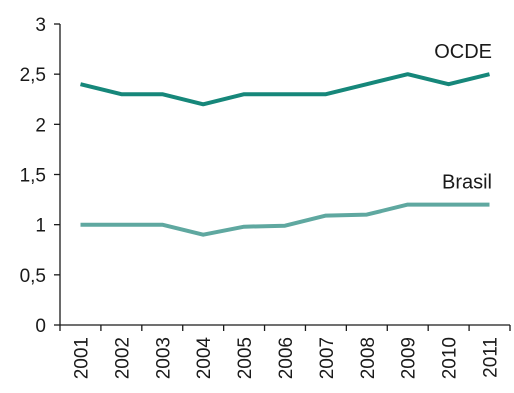  I want to click on x-tick-label: 2003, so click(163, 358).